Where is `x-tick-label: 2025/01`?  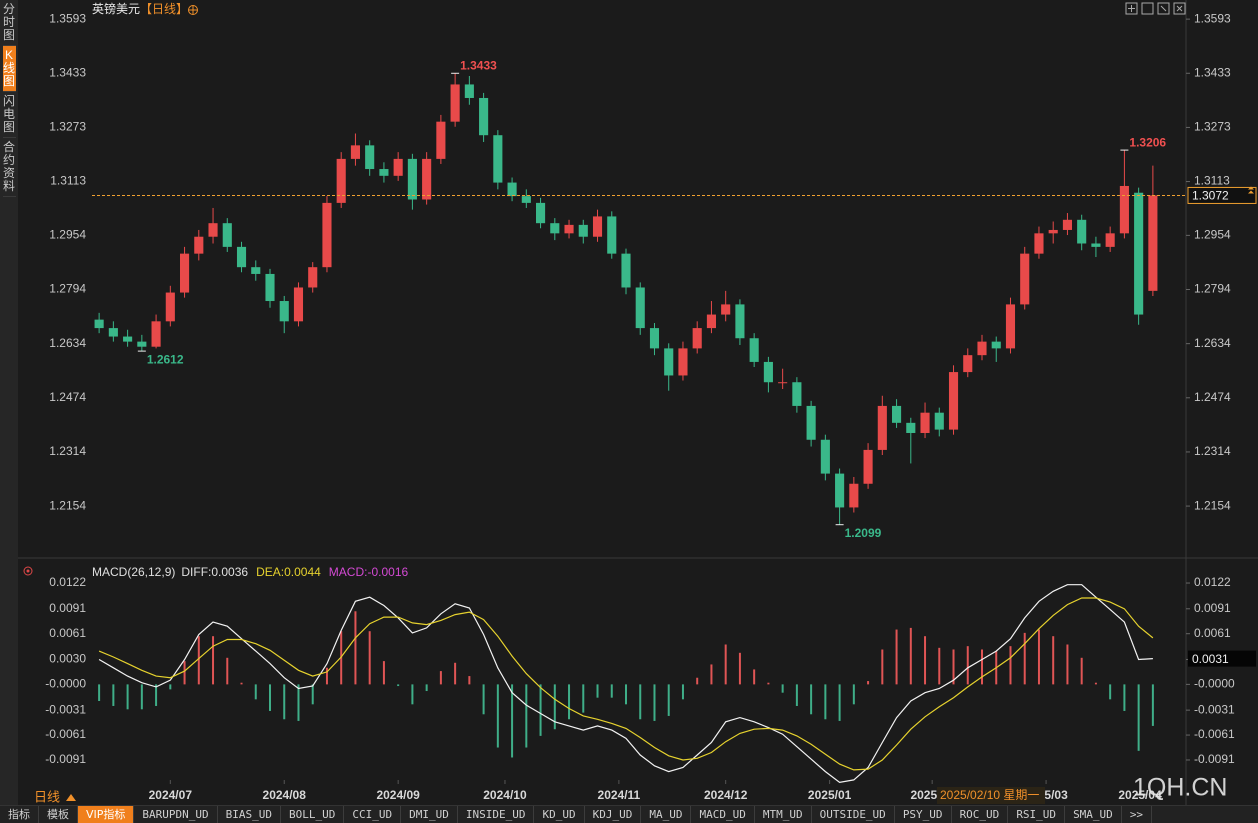 x-tick-label: 2025/01 is located at coordinates (830, 795).